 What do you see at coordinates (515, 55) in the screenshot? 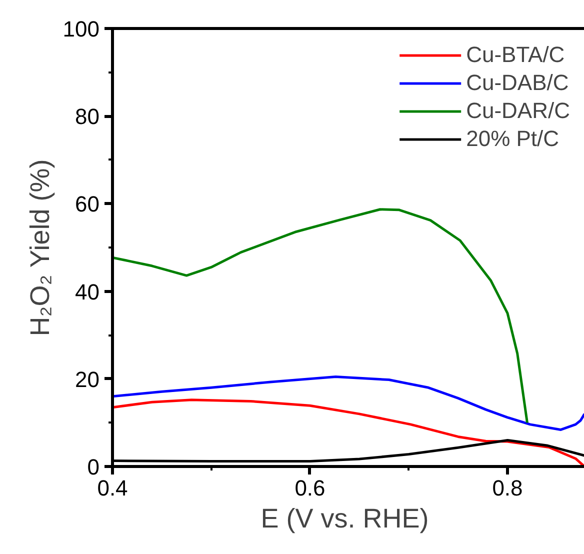
I see `legend-label: Cu-BTA/C` at bounding box center [515, 55].